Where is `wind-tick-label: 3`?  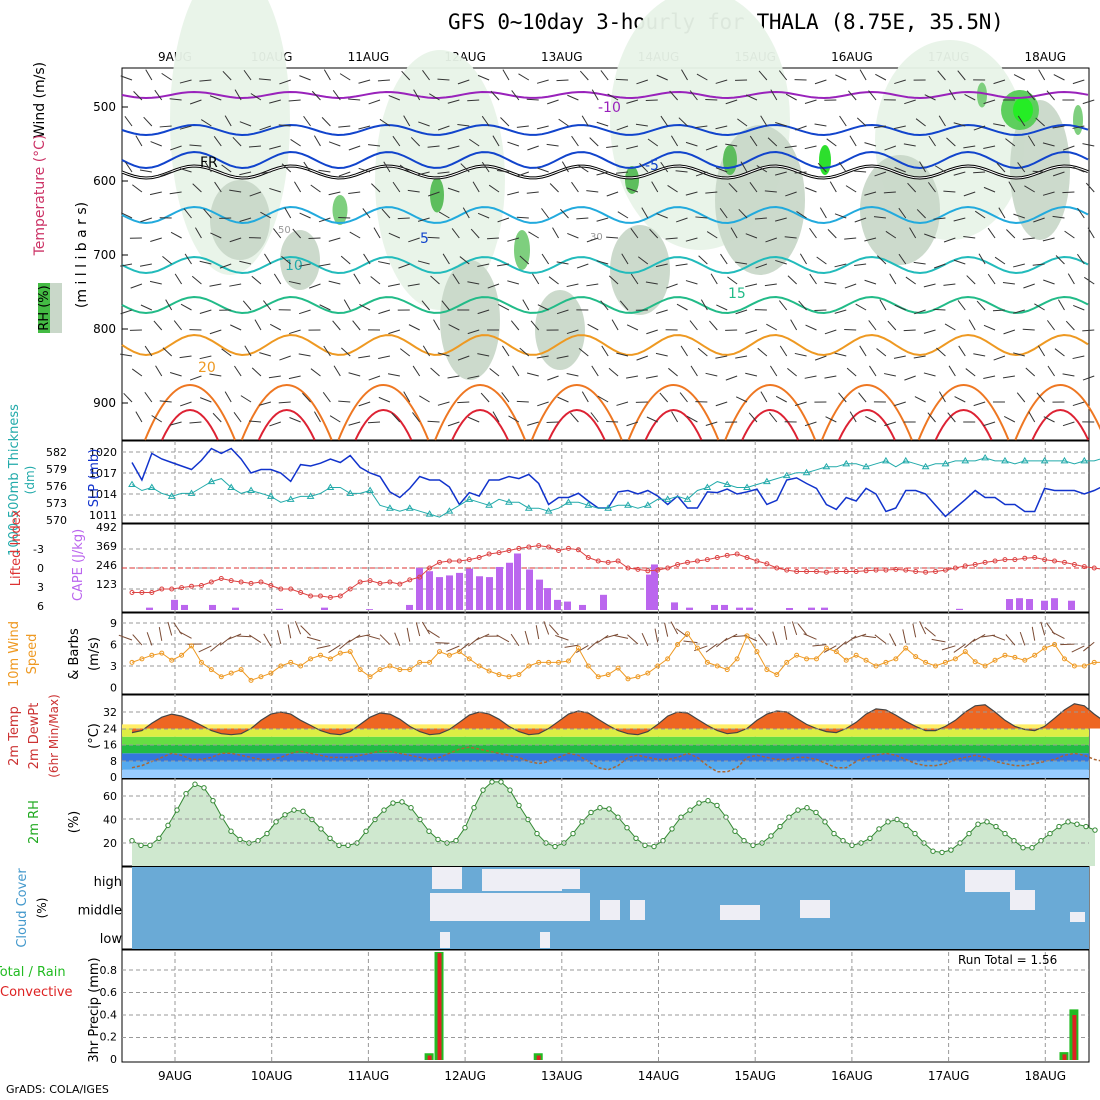
wind-tick-label: 3 is located at coordinates (113, 666).